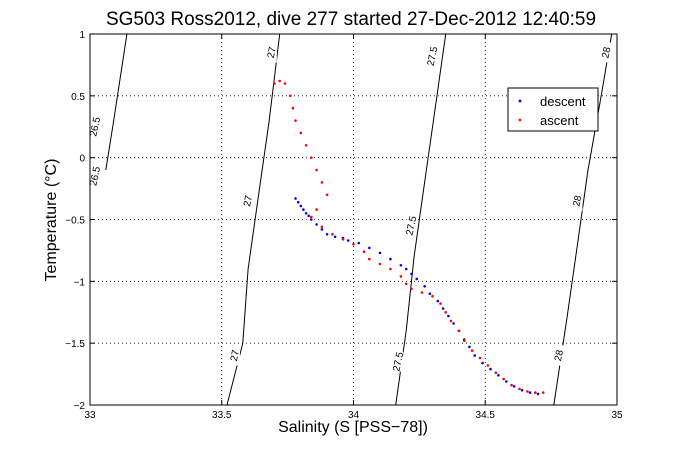  Describe the element at coordinates (90, 415) in the screenshot. I see `x-tick-label: 33` at that location.